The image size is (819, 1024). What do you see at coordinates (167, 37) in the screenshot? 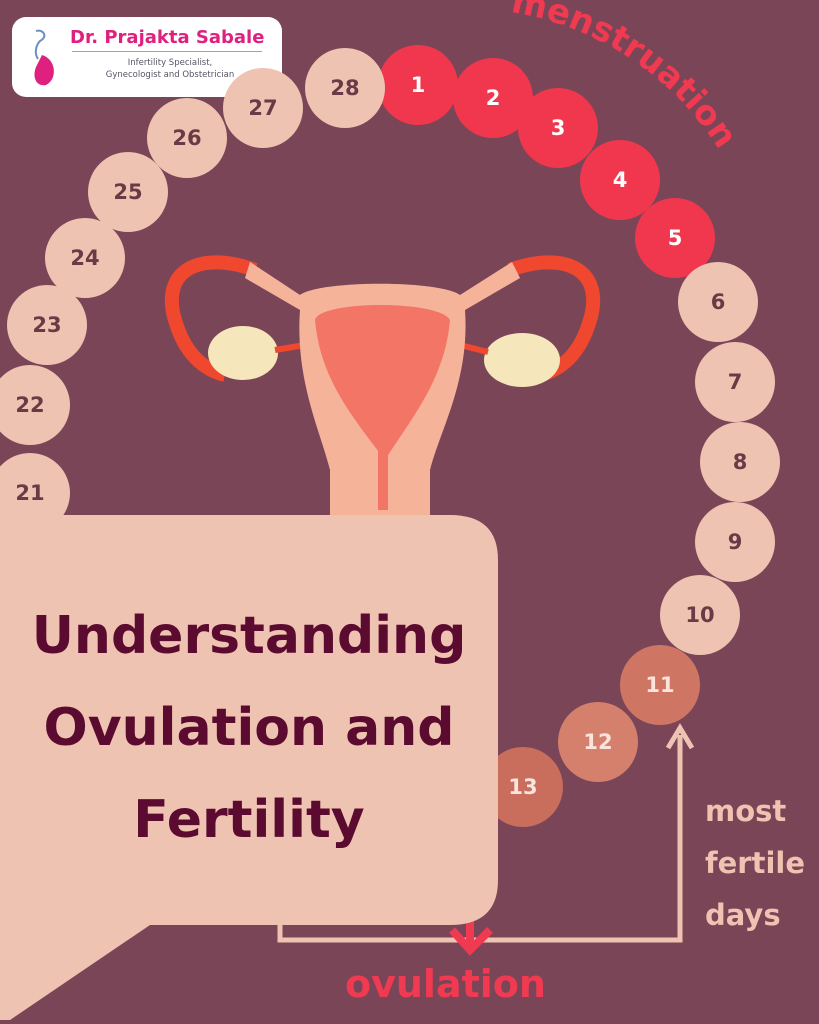
I see `logo-name: Dr. Prajakta Sabale` at bounding box center [167, 37].